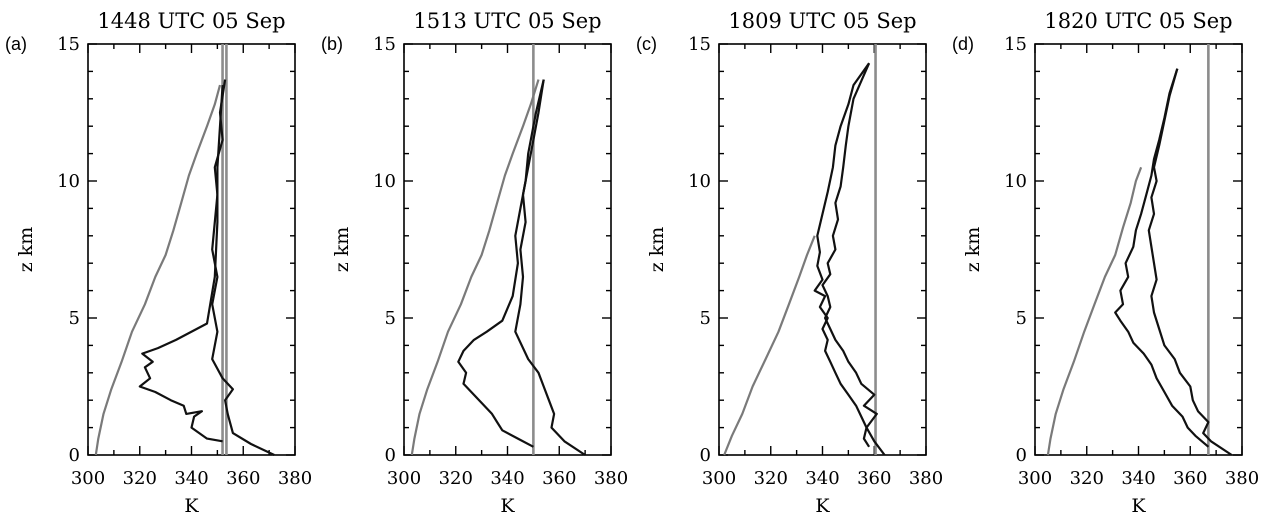 This screenshot has height=524, width=1276. What do you see at coordinates (963, 44) in the screenshot?
I see `panel-letter: (d)` at bounding box center [963, 44].